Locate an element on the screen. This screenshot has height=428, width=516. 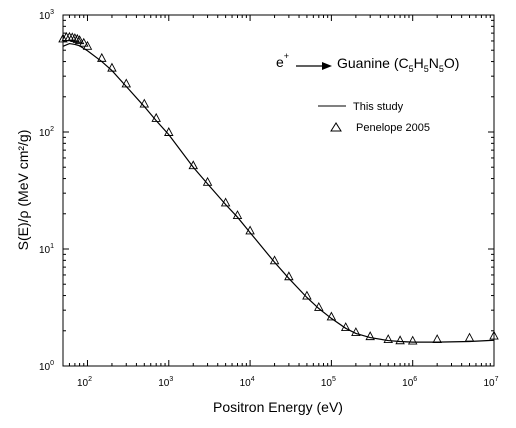
particle-label: e is located at coordinates (280, 62).